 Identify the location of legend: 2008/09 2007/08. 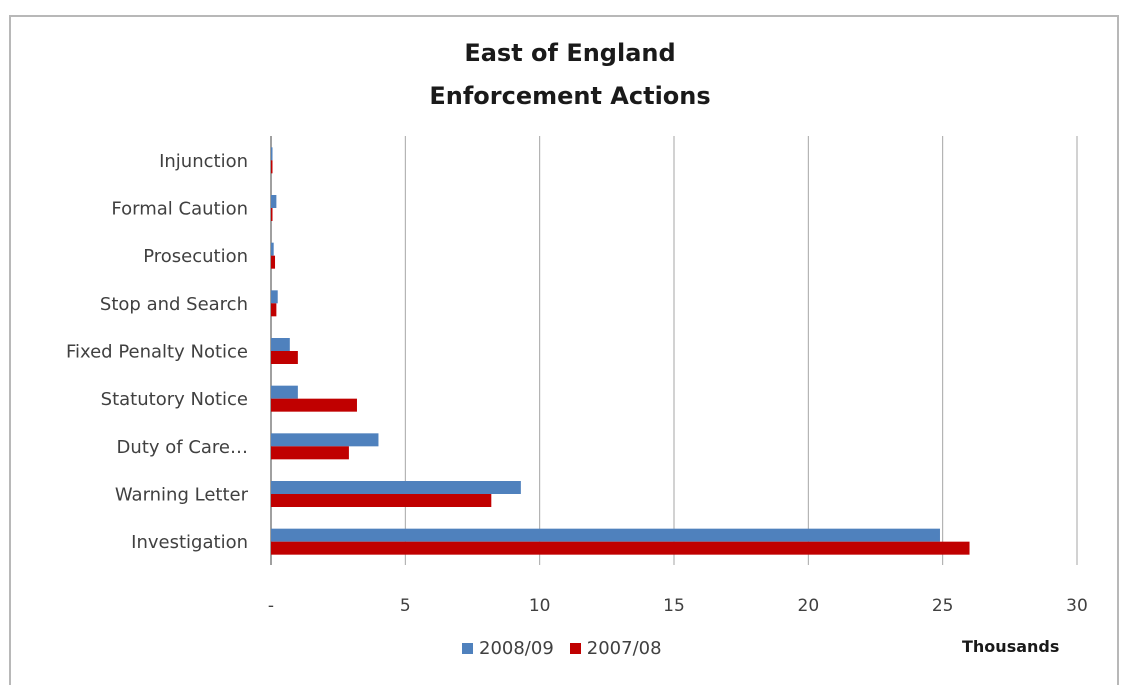
(570, 648).